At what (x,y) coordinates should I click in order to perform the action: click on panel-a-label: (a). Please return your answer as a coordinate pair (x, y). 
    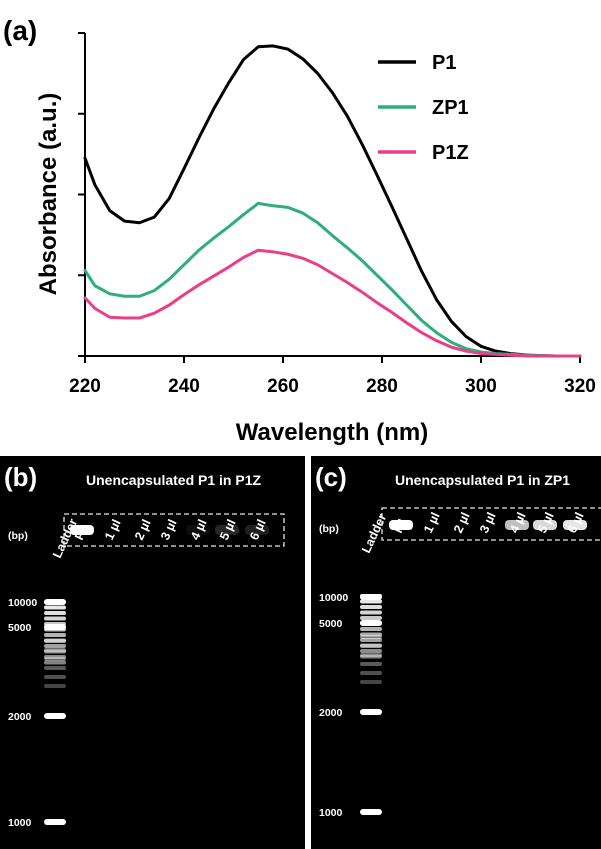
    Looking at the image, I should click on (20, 30).